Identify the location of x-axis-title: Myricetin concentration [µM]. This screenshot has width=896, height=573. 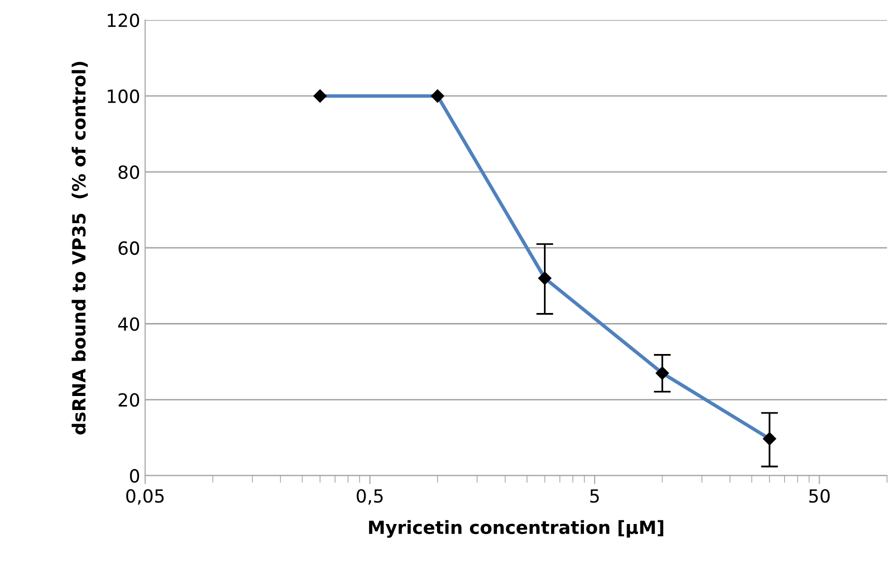
(516, 529).